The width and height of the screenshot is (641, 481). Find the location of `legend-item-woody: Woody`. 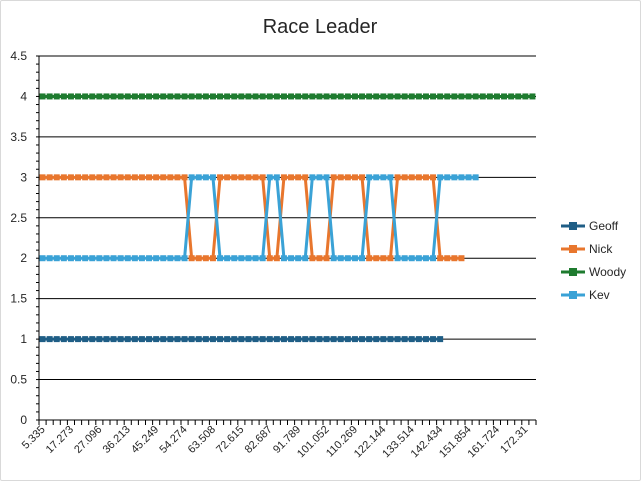

legend-item-woody: Woody is located at coordinates (593, 272).